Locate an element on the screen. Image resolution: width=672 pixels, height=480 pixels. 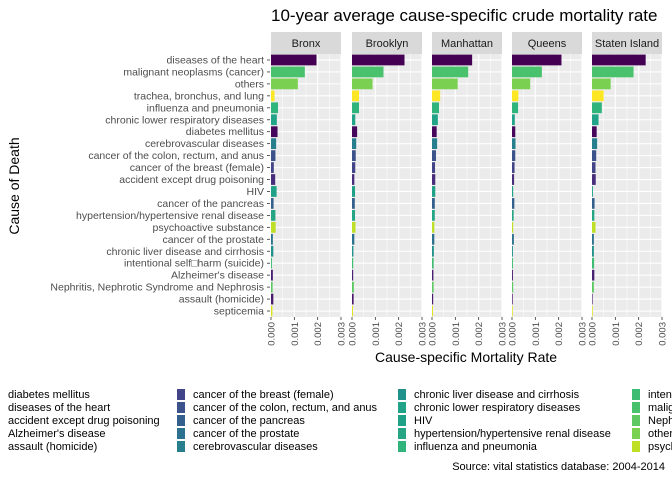
y-tick-label: psychoactive substance is located at coordinates (209, 228).